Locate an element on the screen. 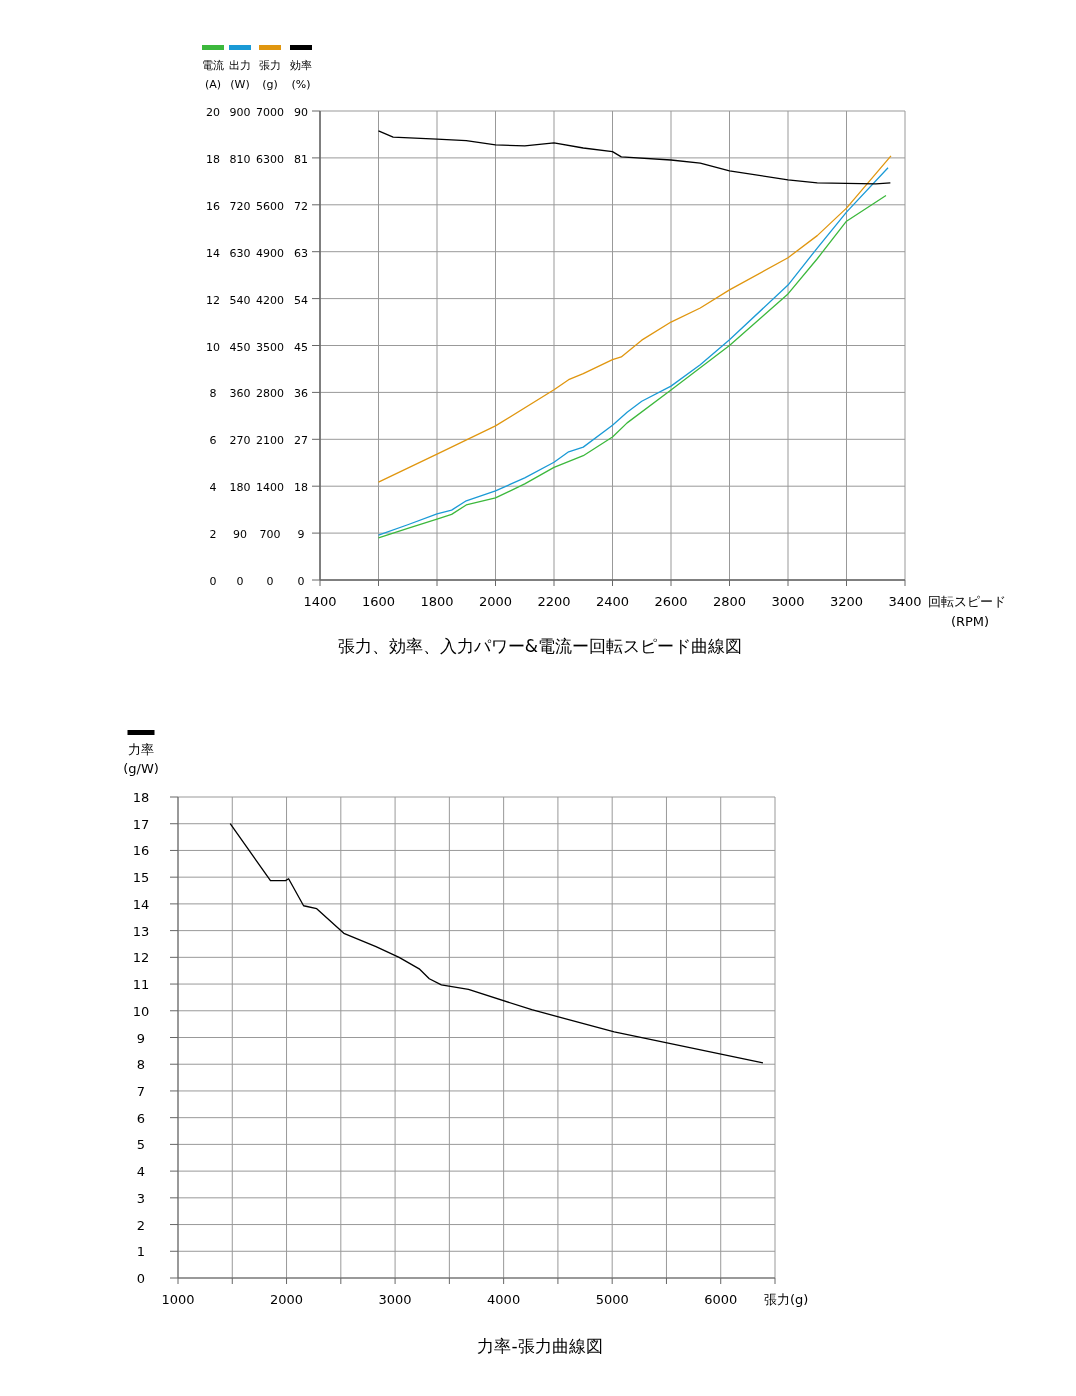  y2-tick-label: 700 is located at coordinates (270, 535).